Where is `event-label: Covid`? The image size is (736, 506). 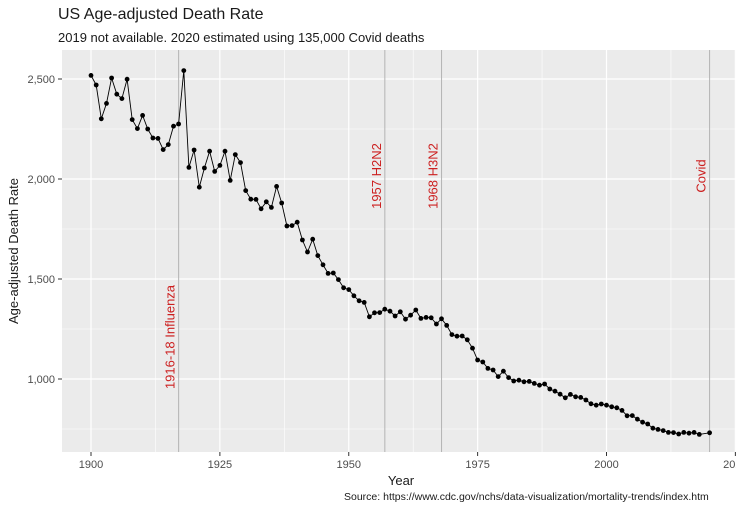 event-label: Covid is located at coordinates (701, 175).